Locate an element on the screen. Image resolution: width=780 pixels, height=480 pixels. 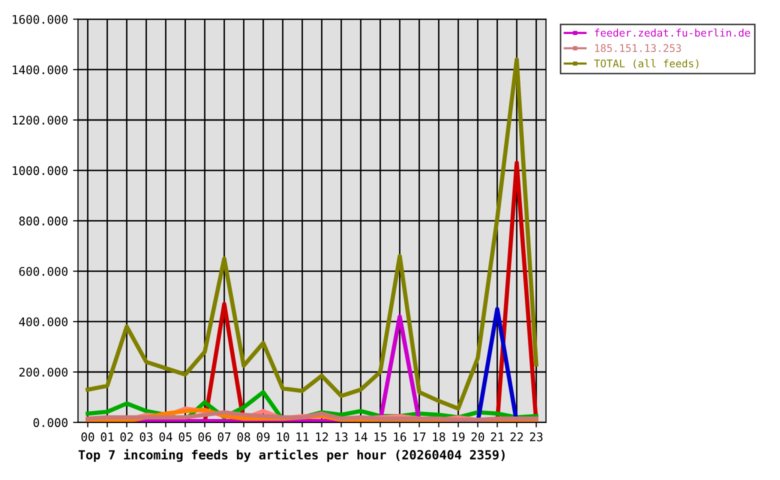
y-tick-label: 1400.000 is located at coordinates (40, 69).